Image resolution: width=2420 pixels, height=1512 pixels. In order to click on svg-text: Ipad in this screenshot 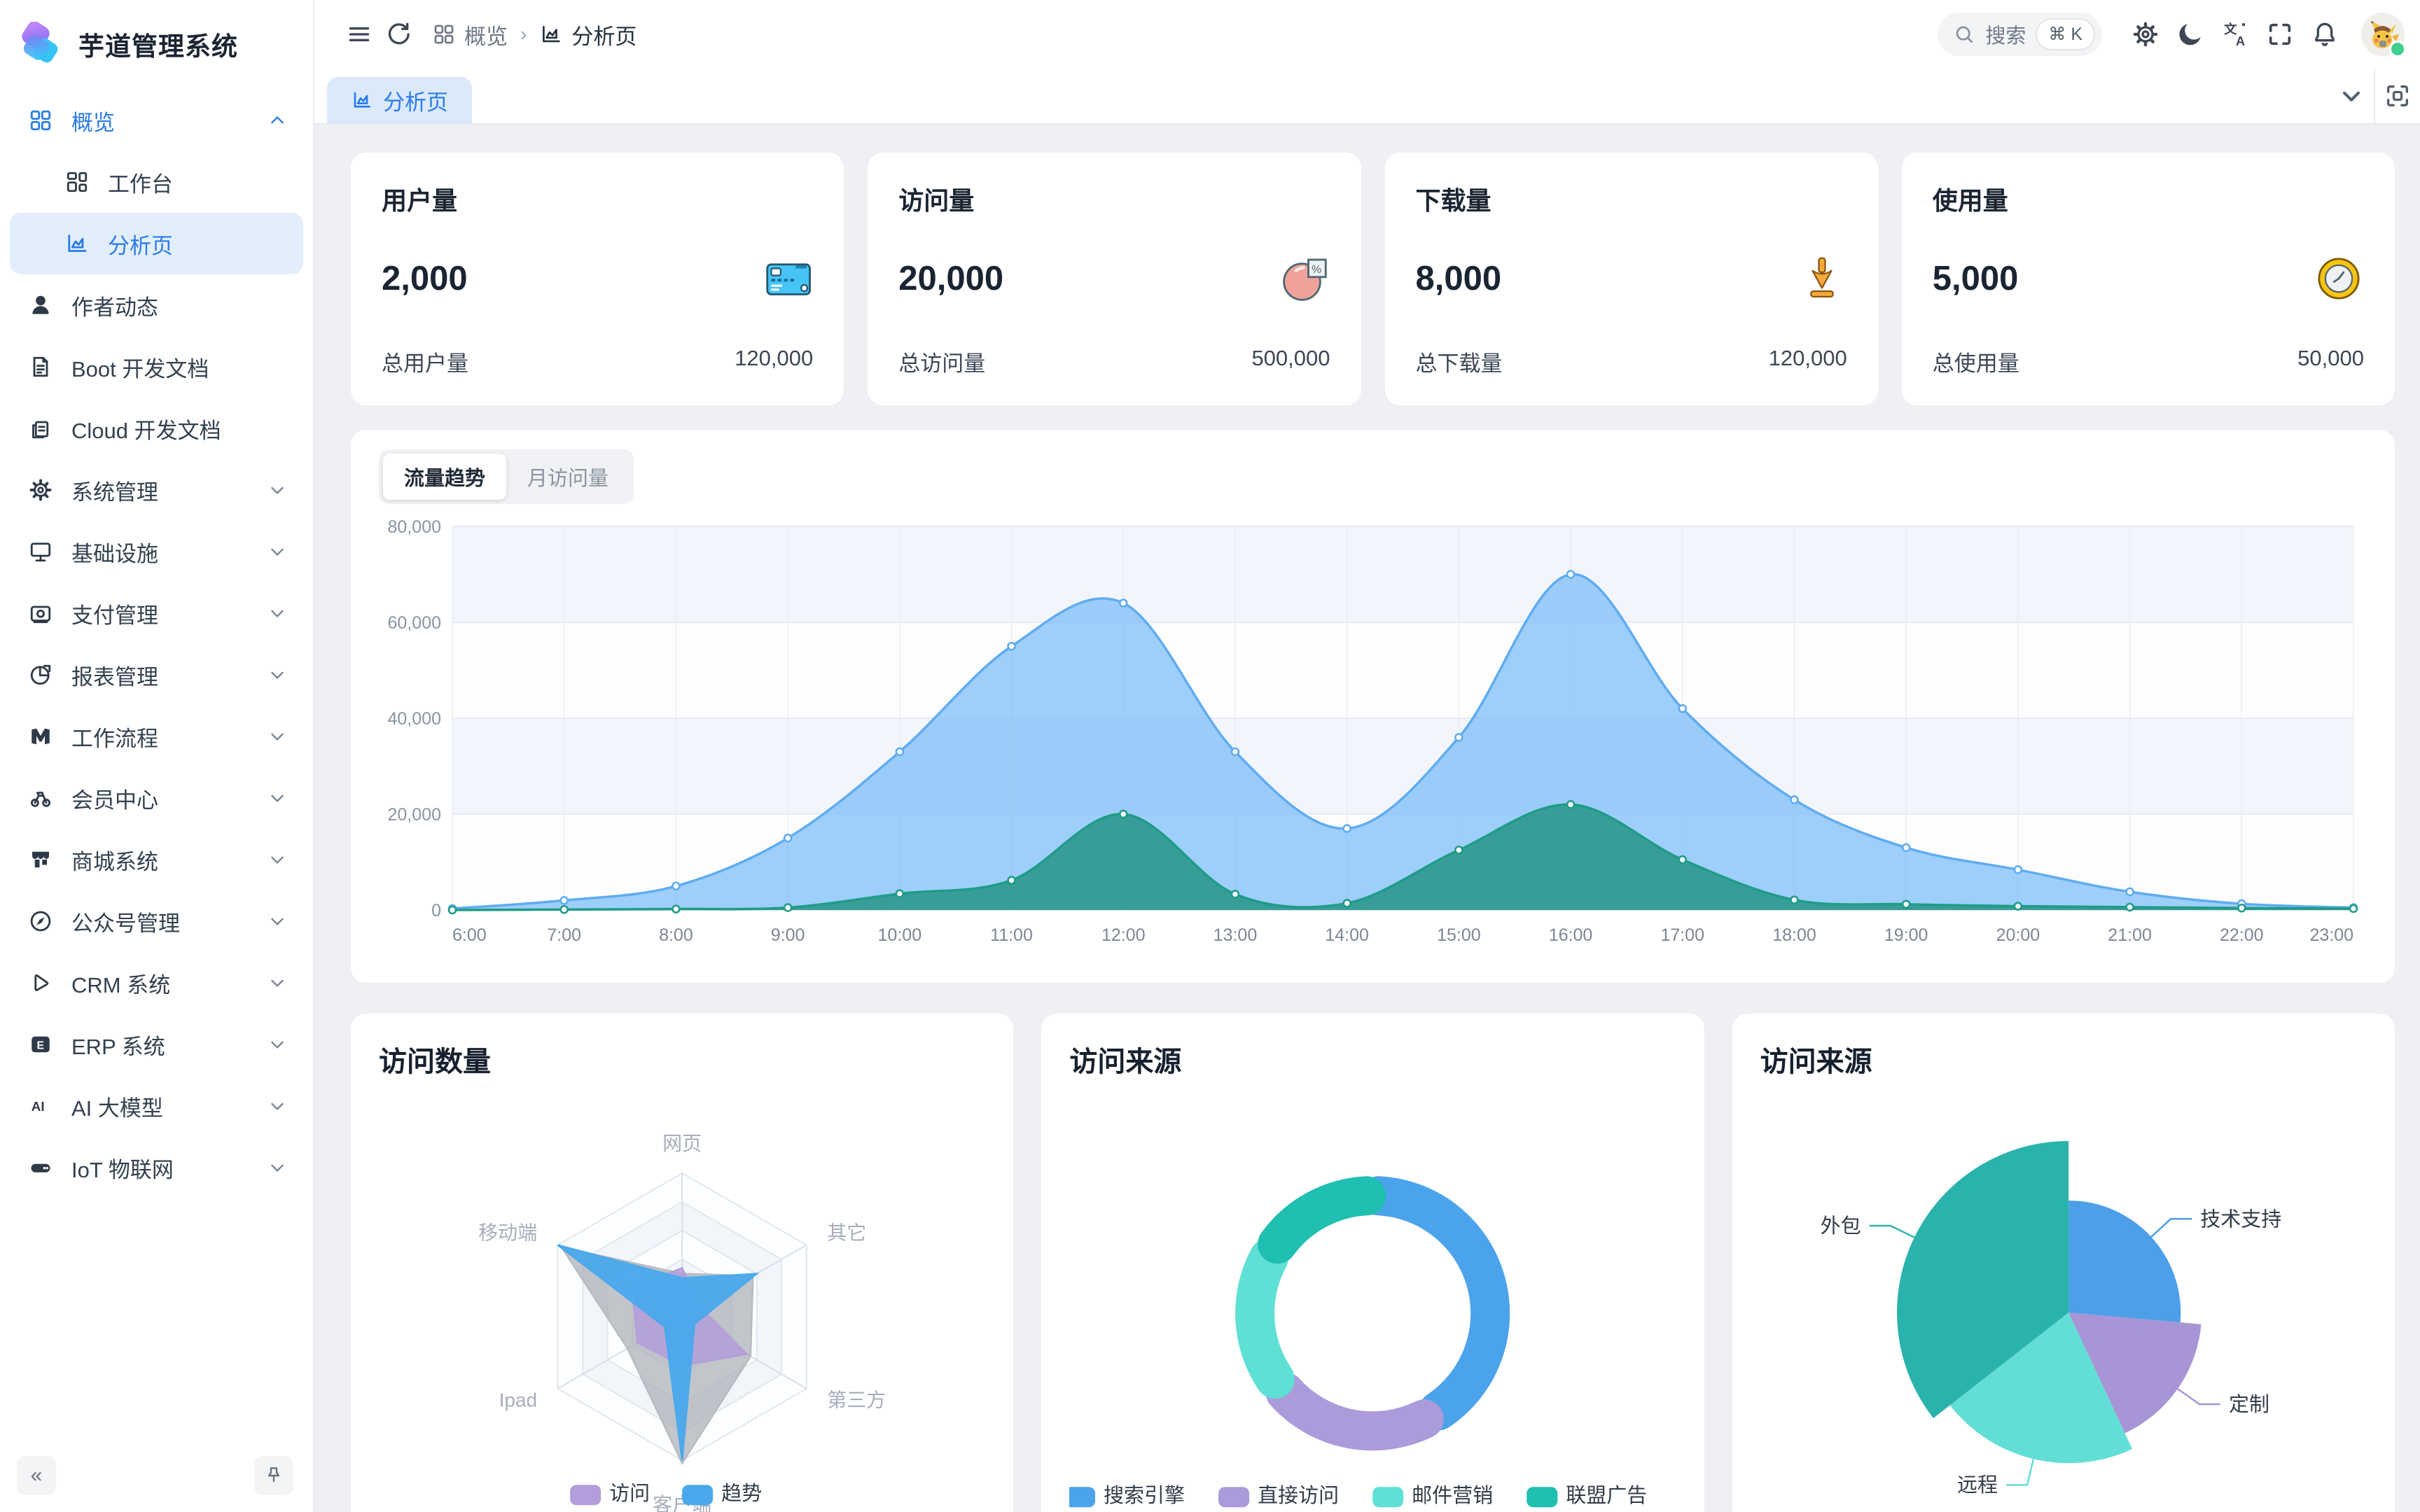, I will do `click(518, 1400)`.